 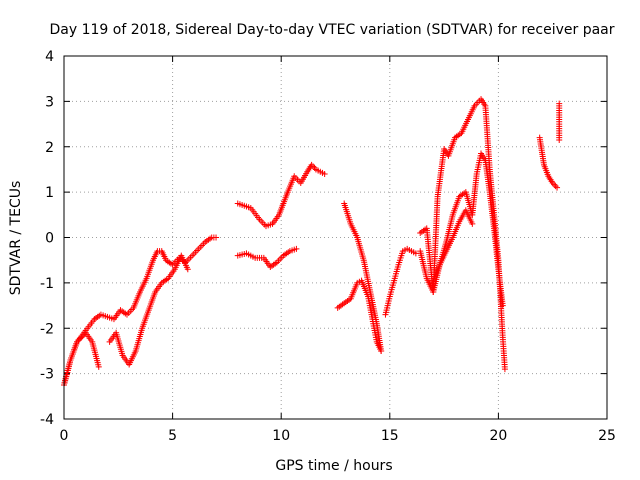 I want to click on series-s13, so click(x=559, y=121).